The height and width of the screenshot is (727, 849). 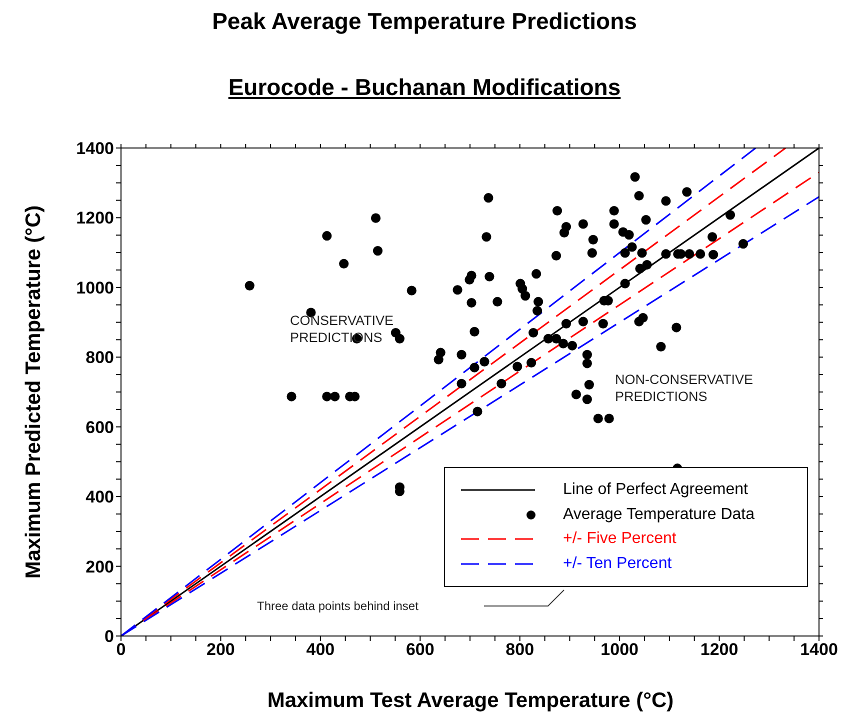 I want to click on annotation: NON-CONSERVATIVE PREDICTIONS, so click(x=684, y=388).